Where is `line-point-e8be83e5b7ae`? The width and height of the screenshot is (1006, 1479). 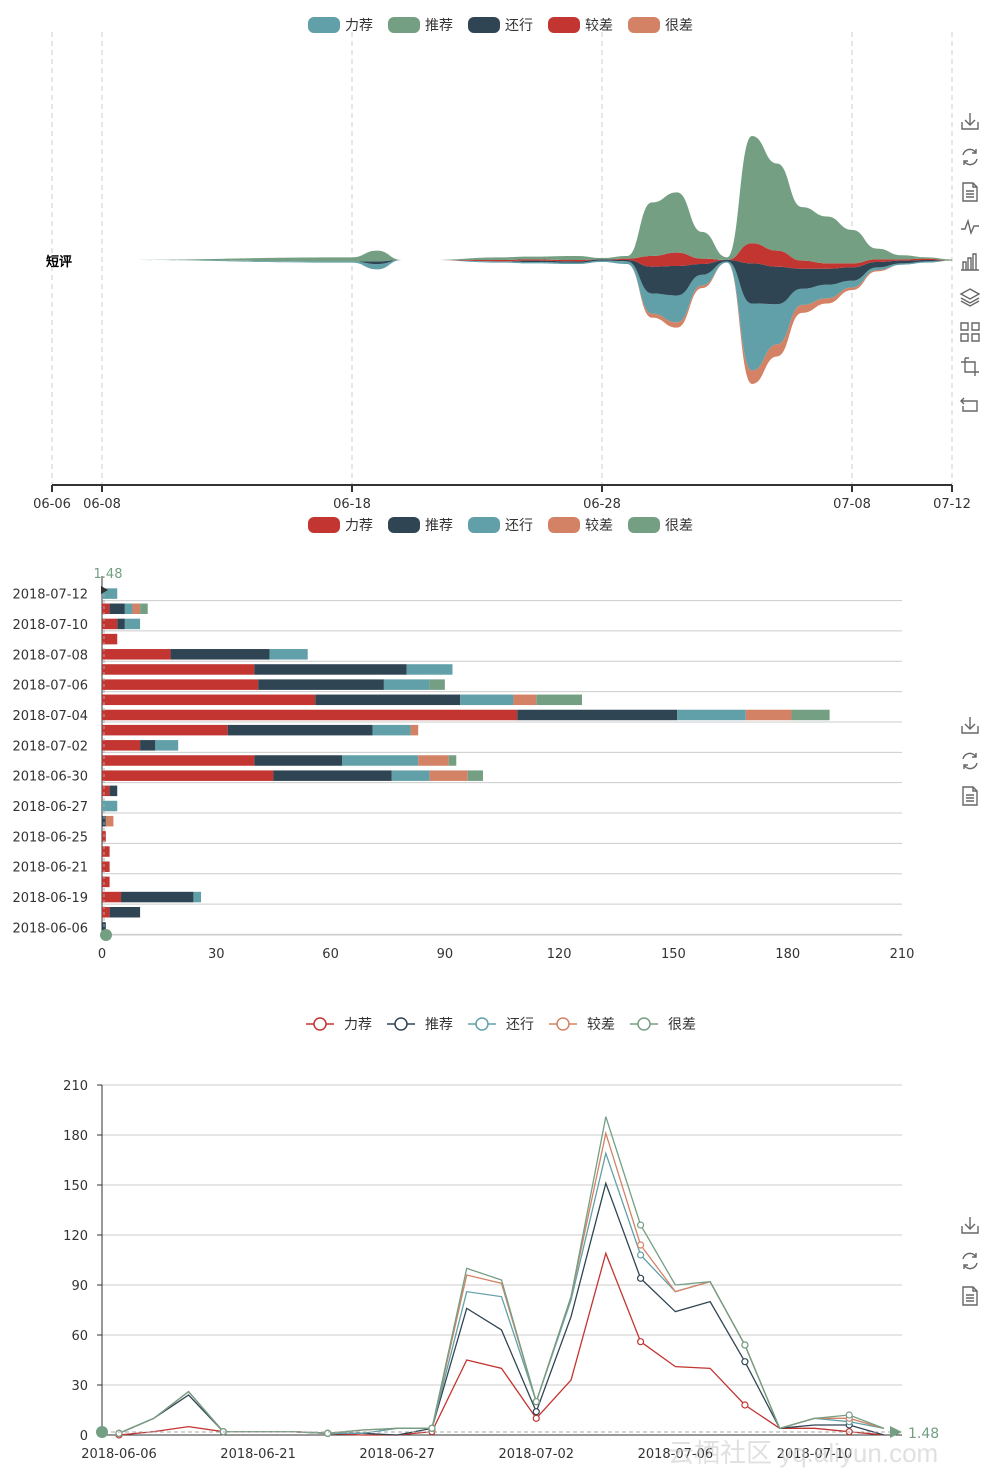 line-point-e8be83e5b7ae is located at coordinates (640, 1245).